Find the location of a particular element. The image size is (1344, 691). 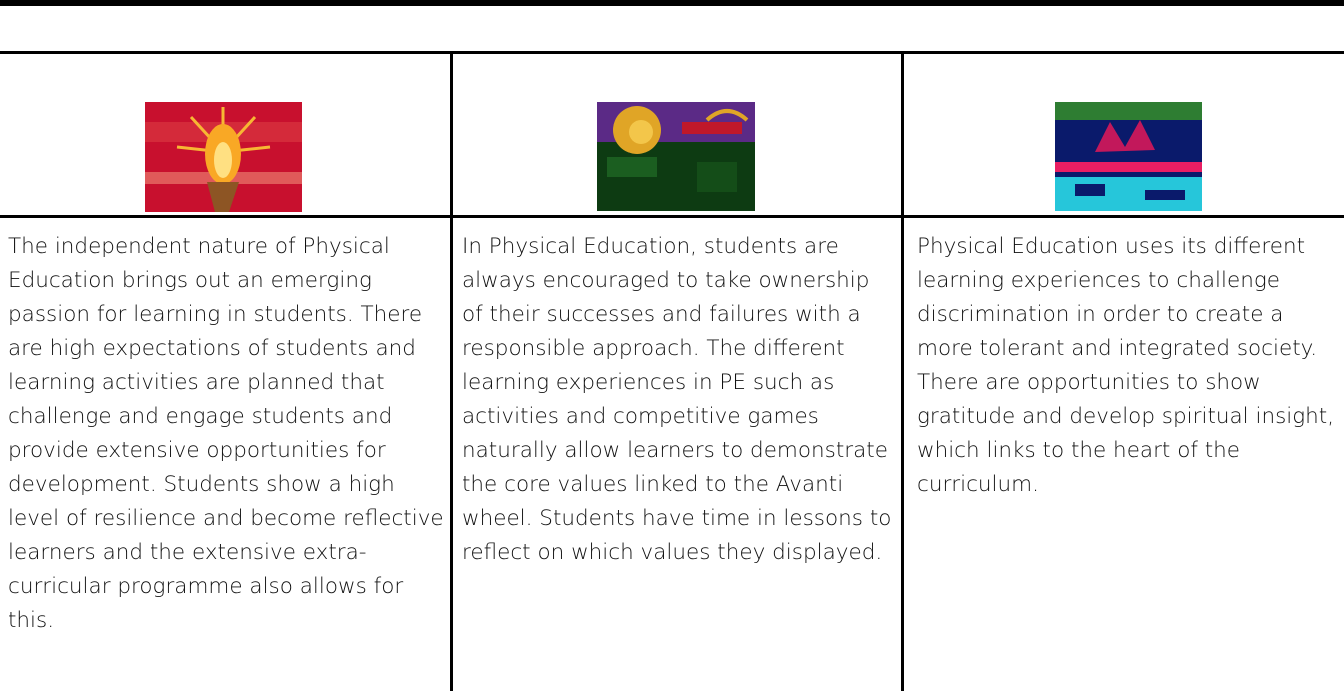

crest-image is located at coordinates (1128, 156).